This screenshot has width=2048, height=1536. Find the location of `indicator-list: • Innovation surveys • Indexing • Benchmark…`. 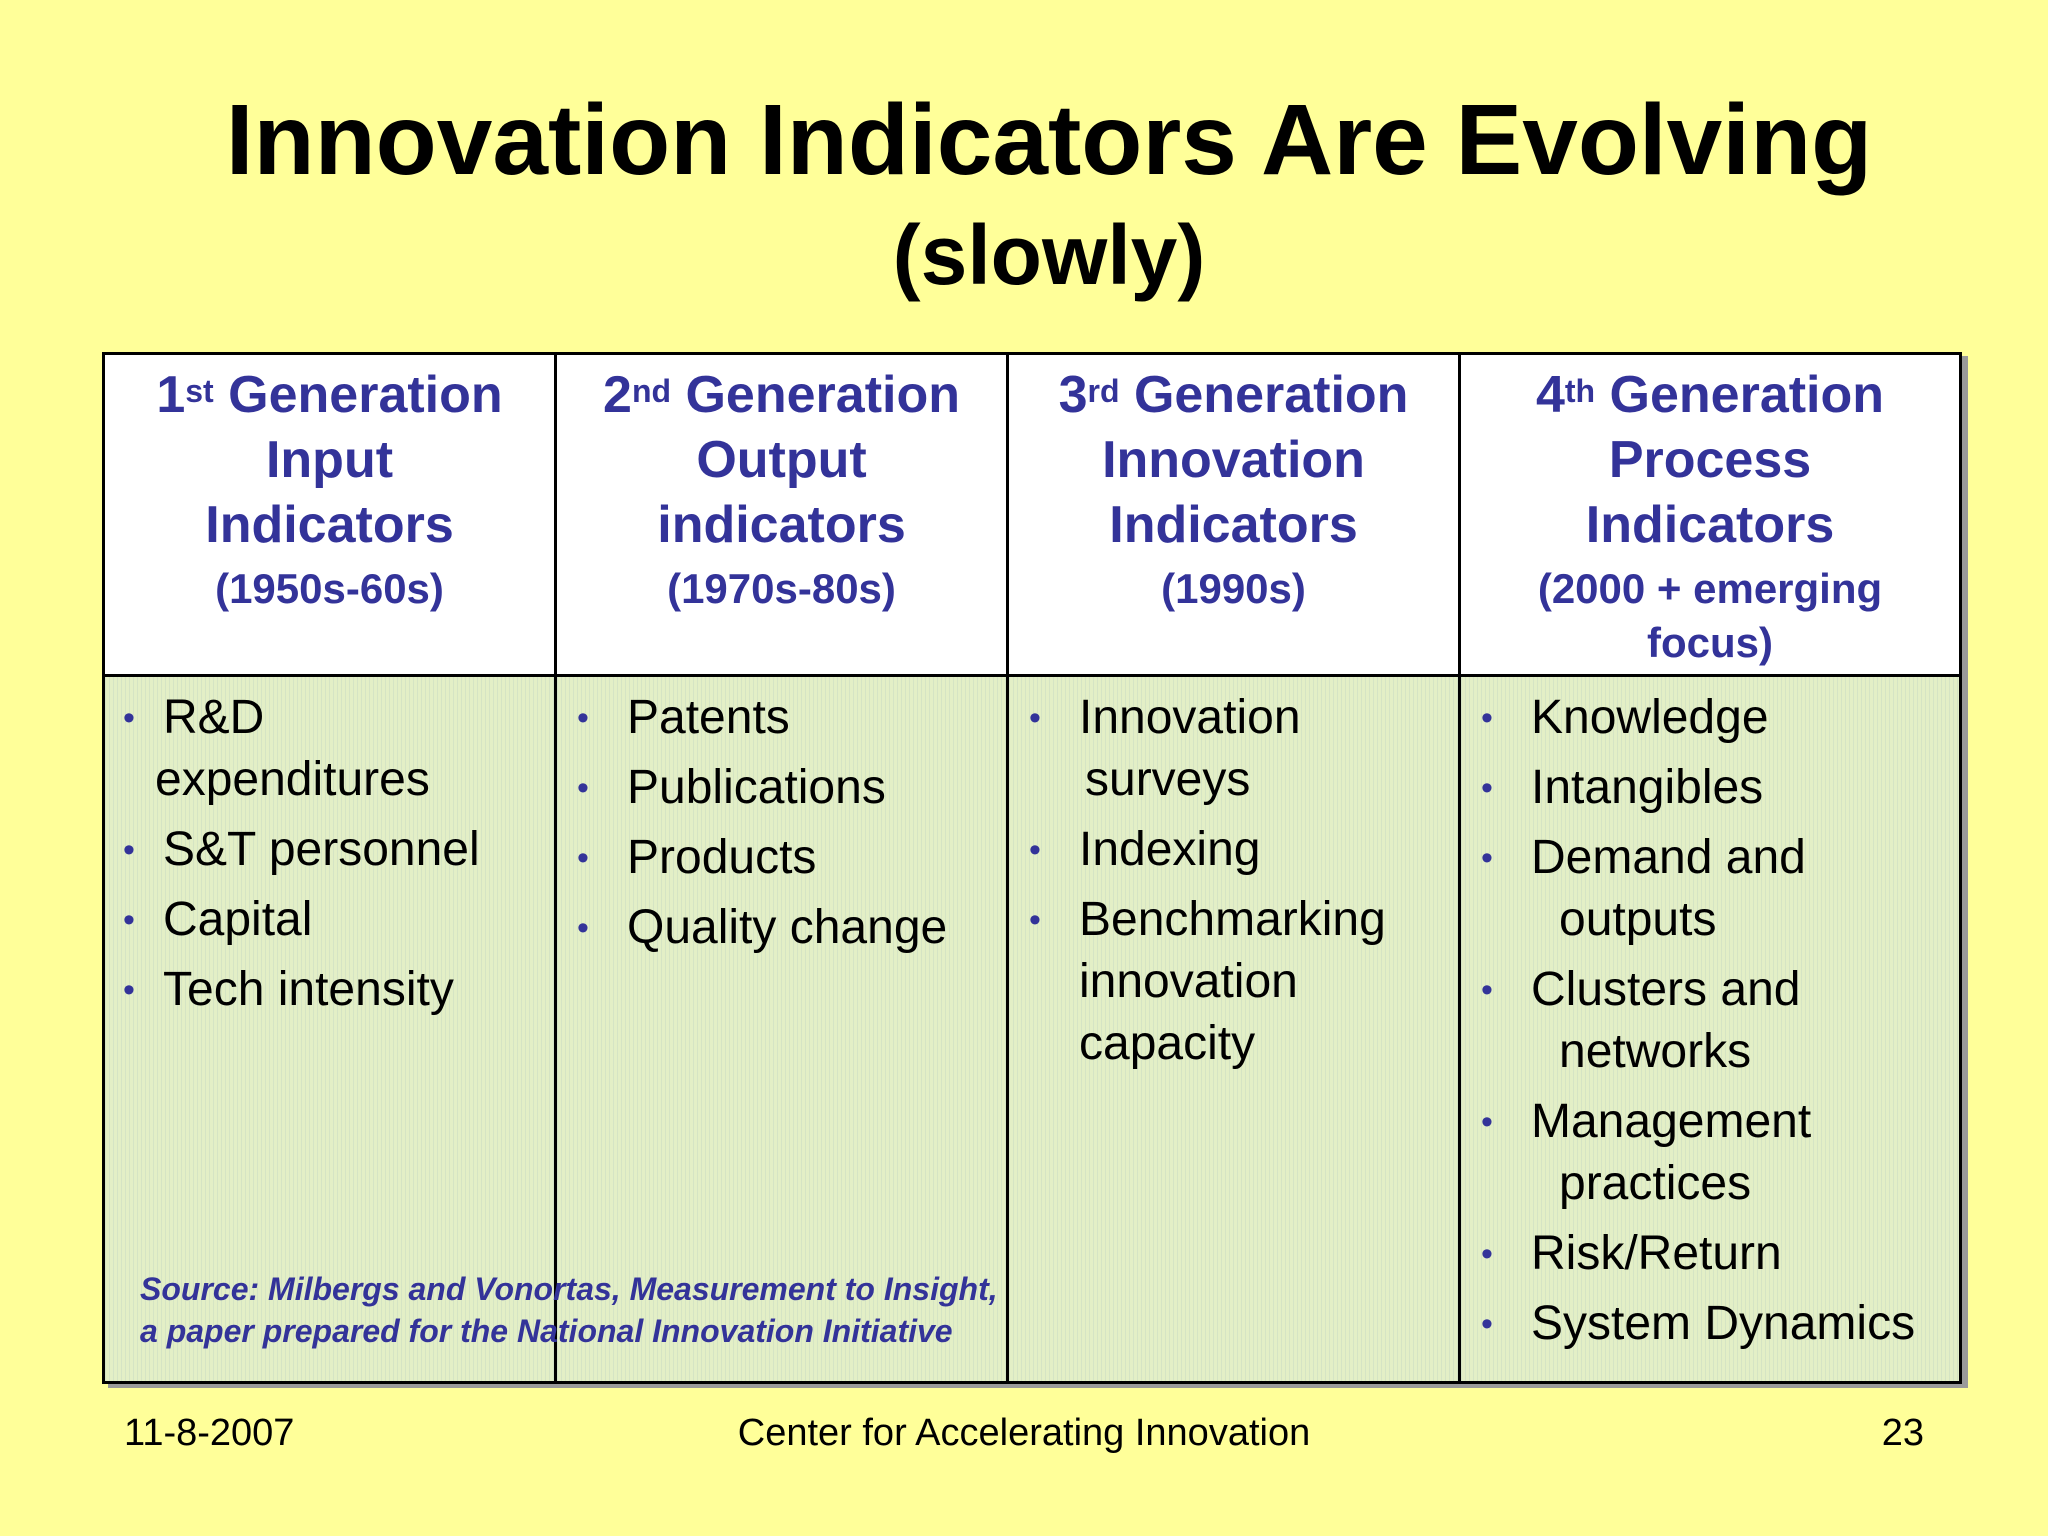

indicator-list: • Innovation surveys • Indexing • Benchmark… is located at coordinates (1233, 881).